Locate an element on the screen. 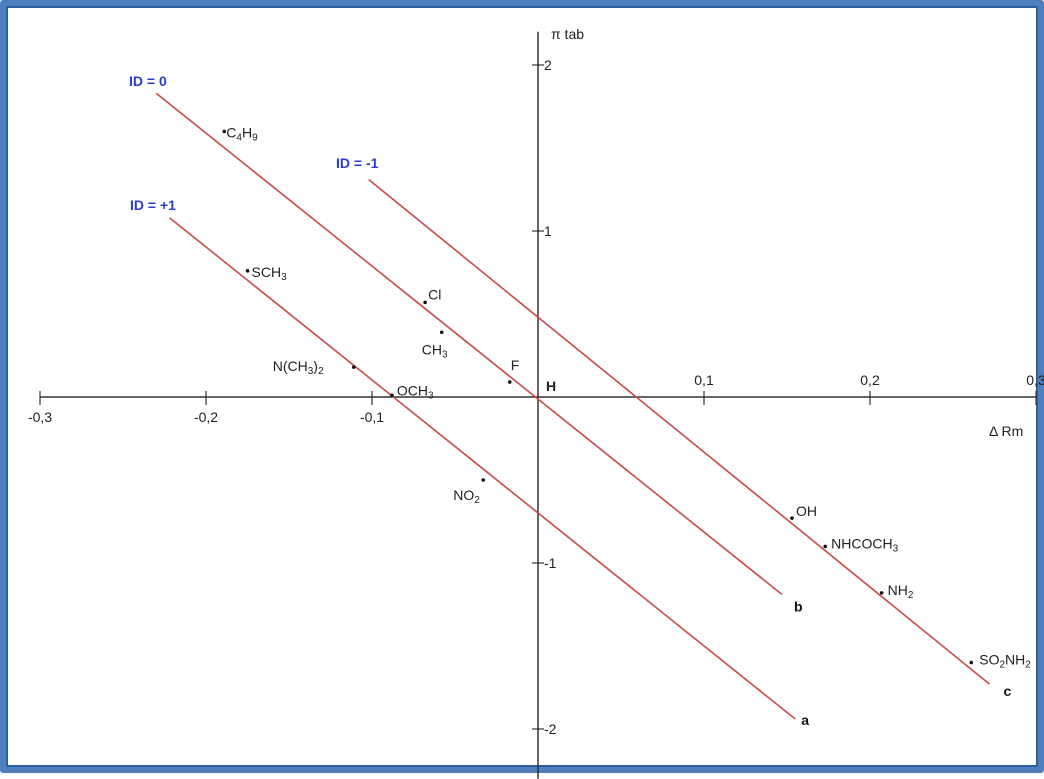  point-label: SO2NH2 is located at coordinates (1005, 661).